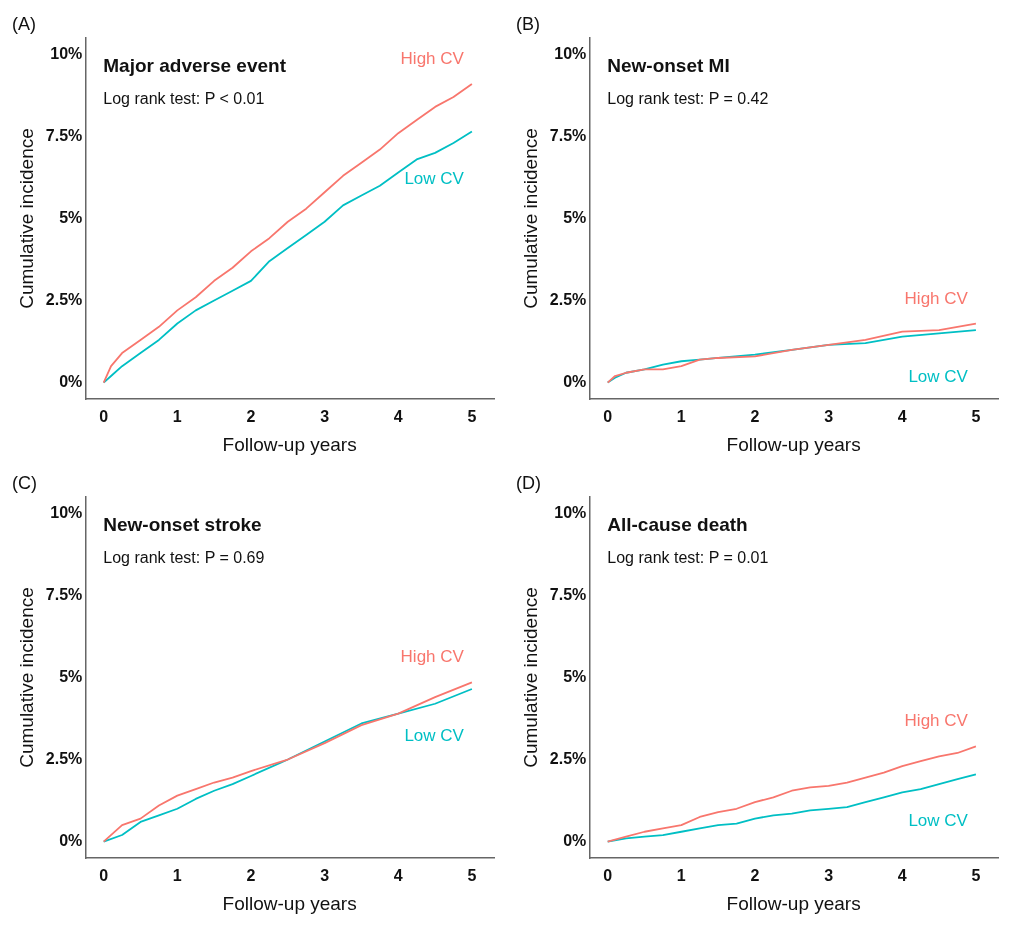  Describe the element at coordinates (677, 524) in the screenshot. I see `text: All-cause death` at that location.